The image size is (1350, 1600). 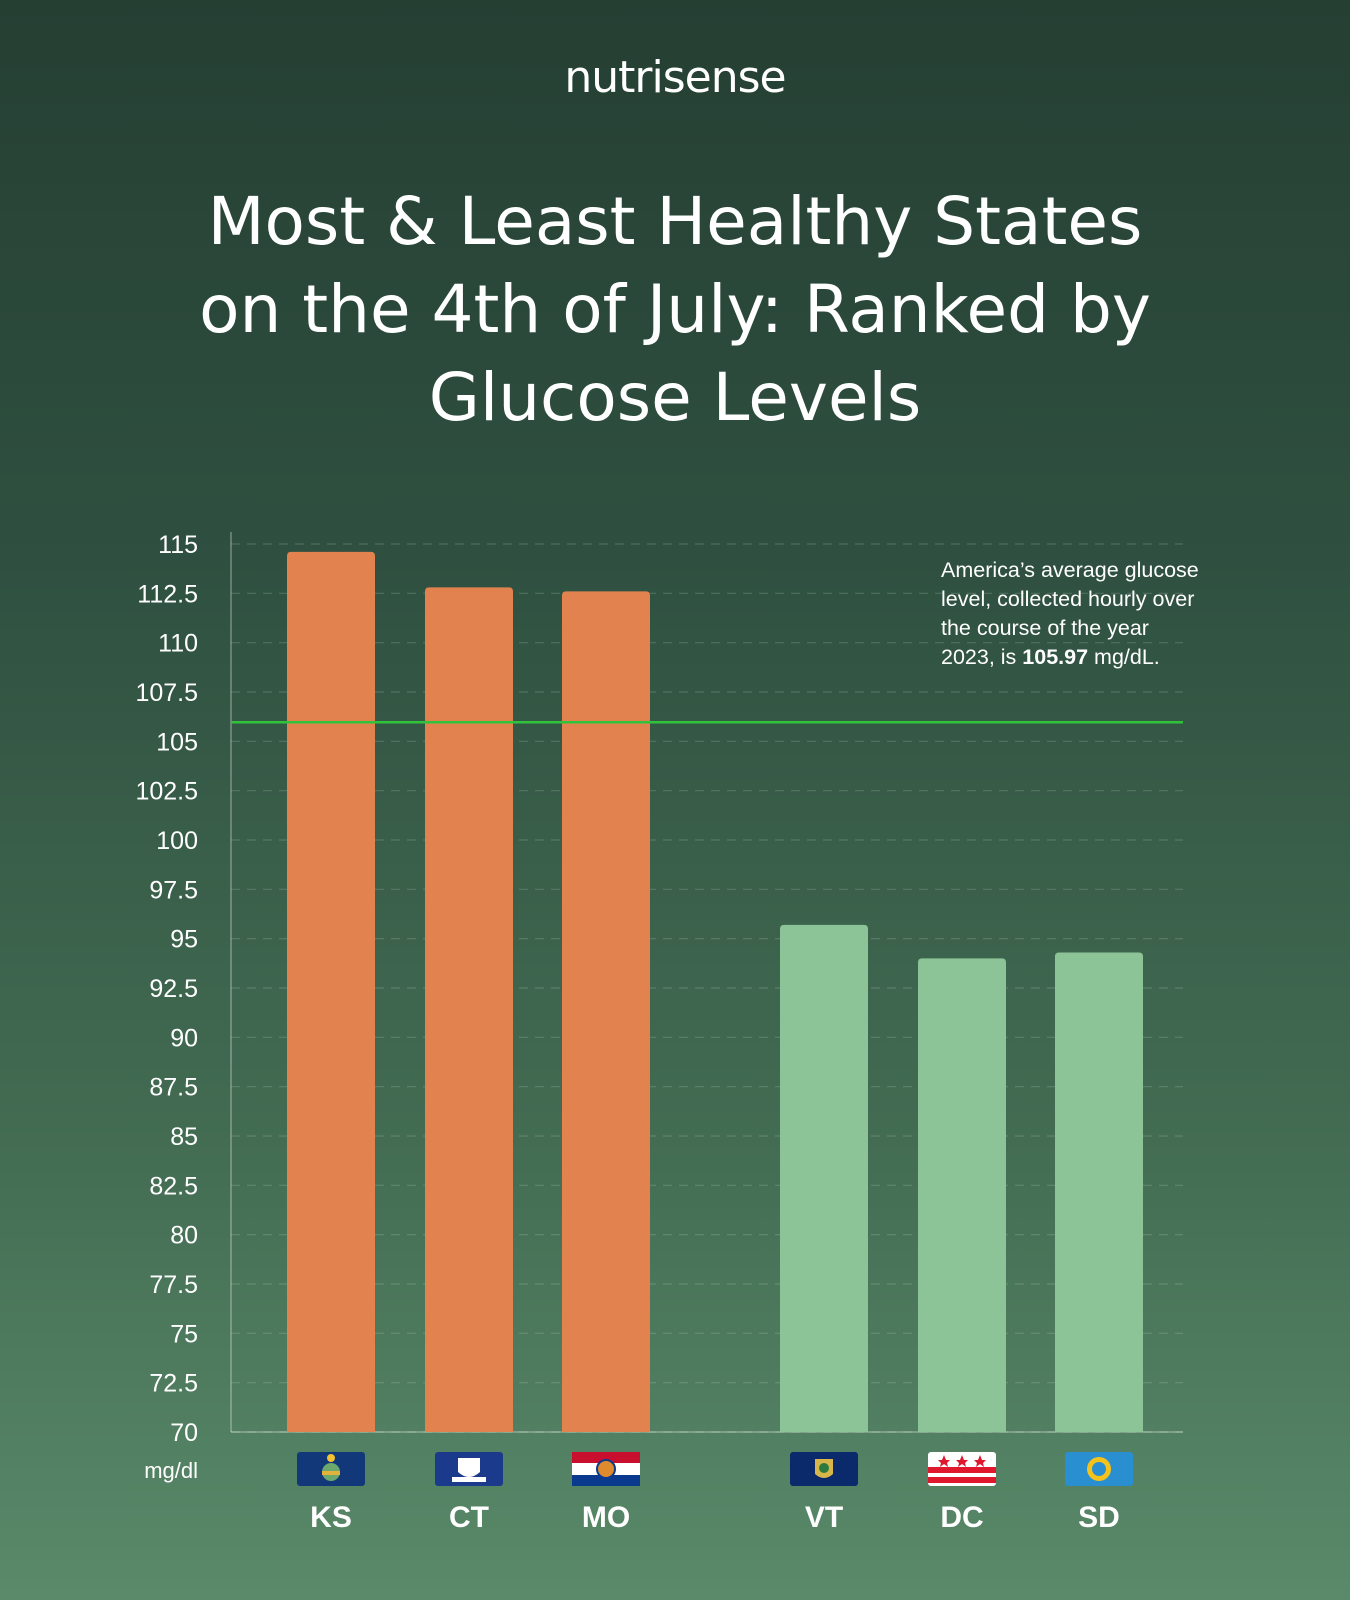 I want to click on y-tick-label: 70, so click(x=184, y=1433).